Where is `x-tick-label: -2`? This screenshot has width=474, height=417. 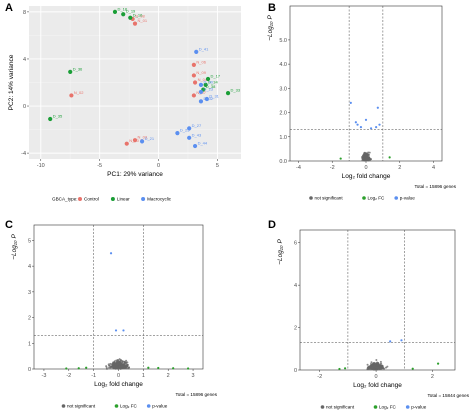
x-tick-label: -2 is located at coordinates (319, 377).